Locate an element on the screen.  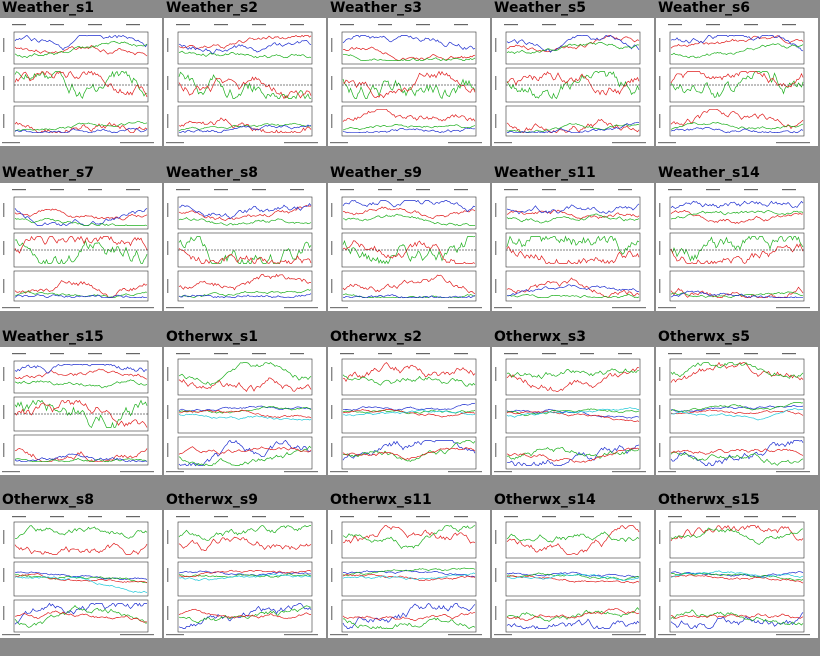
thumbnail-title: Weather_s14 is located at coordinates (709, 173).